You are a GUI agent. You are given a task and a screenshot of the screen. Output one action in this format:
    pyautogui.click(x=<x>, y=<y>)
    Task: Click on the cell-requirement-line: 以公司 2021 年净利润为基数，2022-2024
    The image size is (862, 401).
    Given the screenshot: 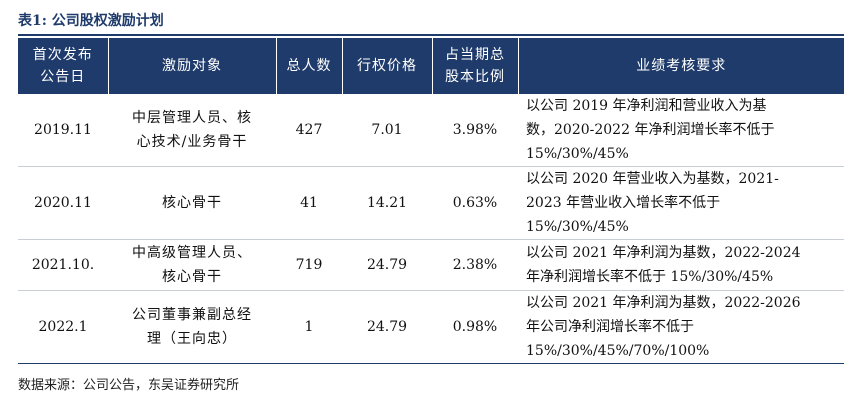 What is the action you would take?
    pyautogui.click(x=663, y=253)
    